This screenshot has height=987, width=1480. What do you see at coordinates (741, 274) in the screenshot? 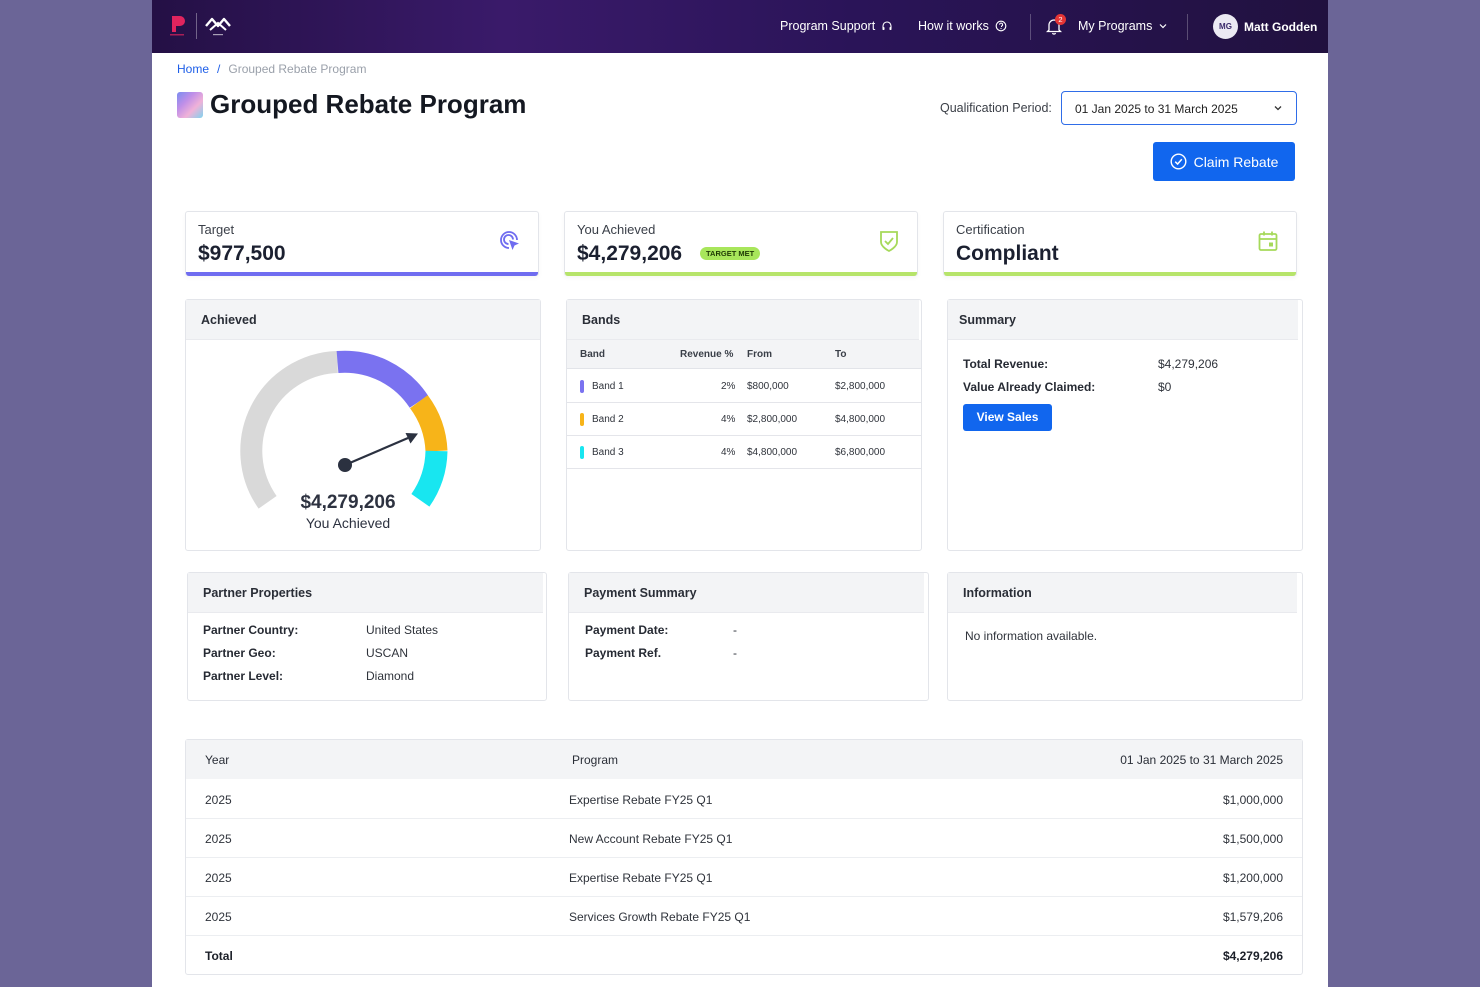
I see `achieved-accent-bar` at bounding box center [741, 274].